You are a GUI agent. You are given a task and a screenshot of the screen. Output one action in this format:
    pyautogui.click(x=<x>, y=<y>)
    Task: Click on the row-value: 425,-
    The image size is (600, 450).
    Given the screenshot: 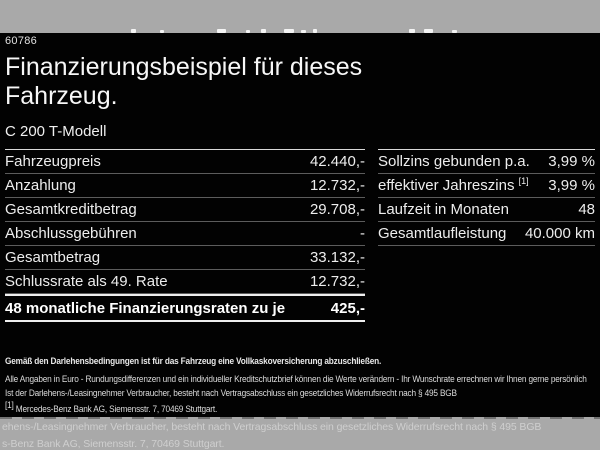 What is the action you would take?
    pyautogui.click(x=347, y=308)
    